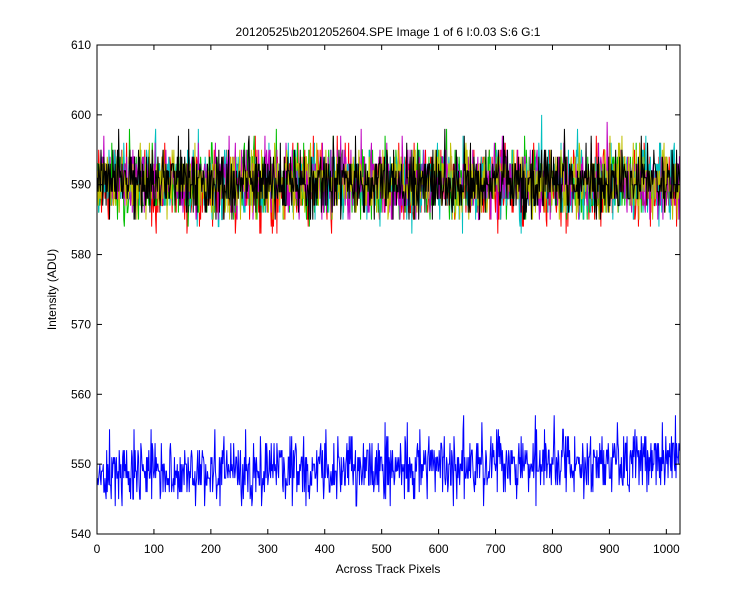 The height and width of the screenshot is (600, 750). Describe the element at coordinates (154, 549) in the screenshot. I see `x-tick-label: 100` at that location.